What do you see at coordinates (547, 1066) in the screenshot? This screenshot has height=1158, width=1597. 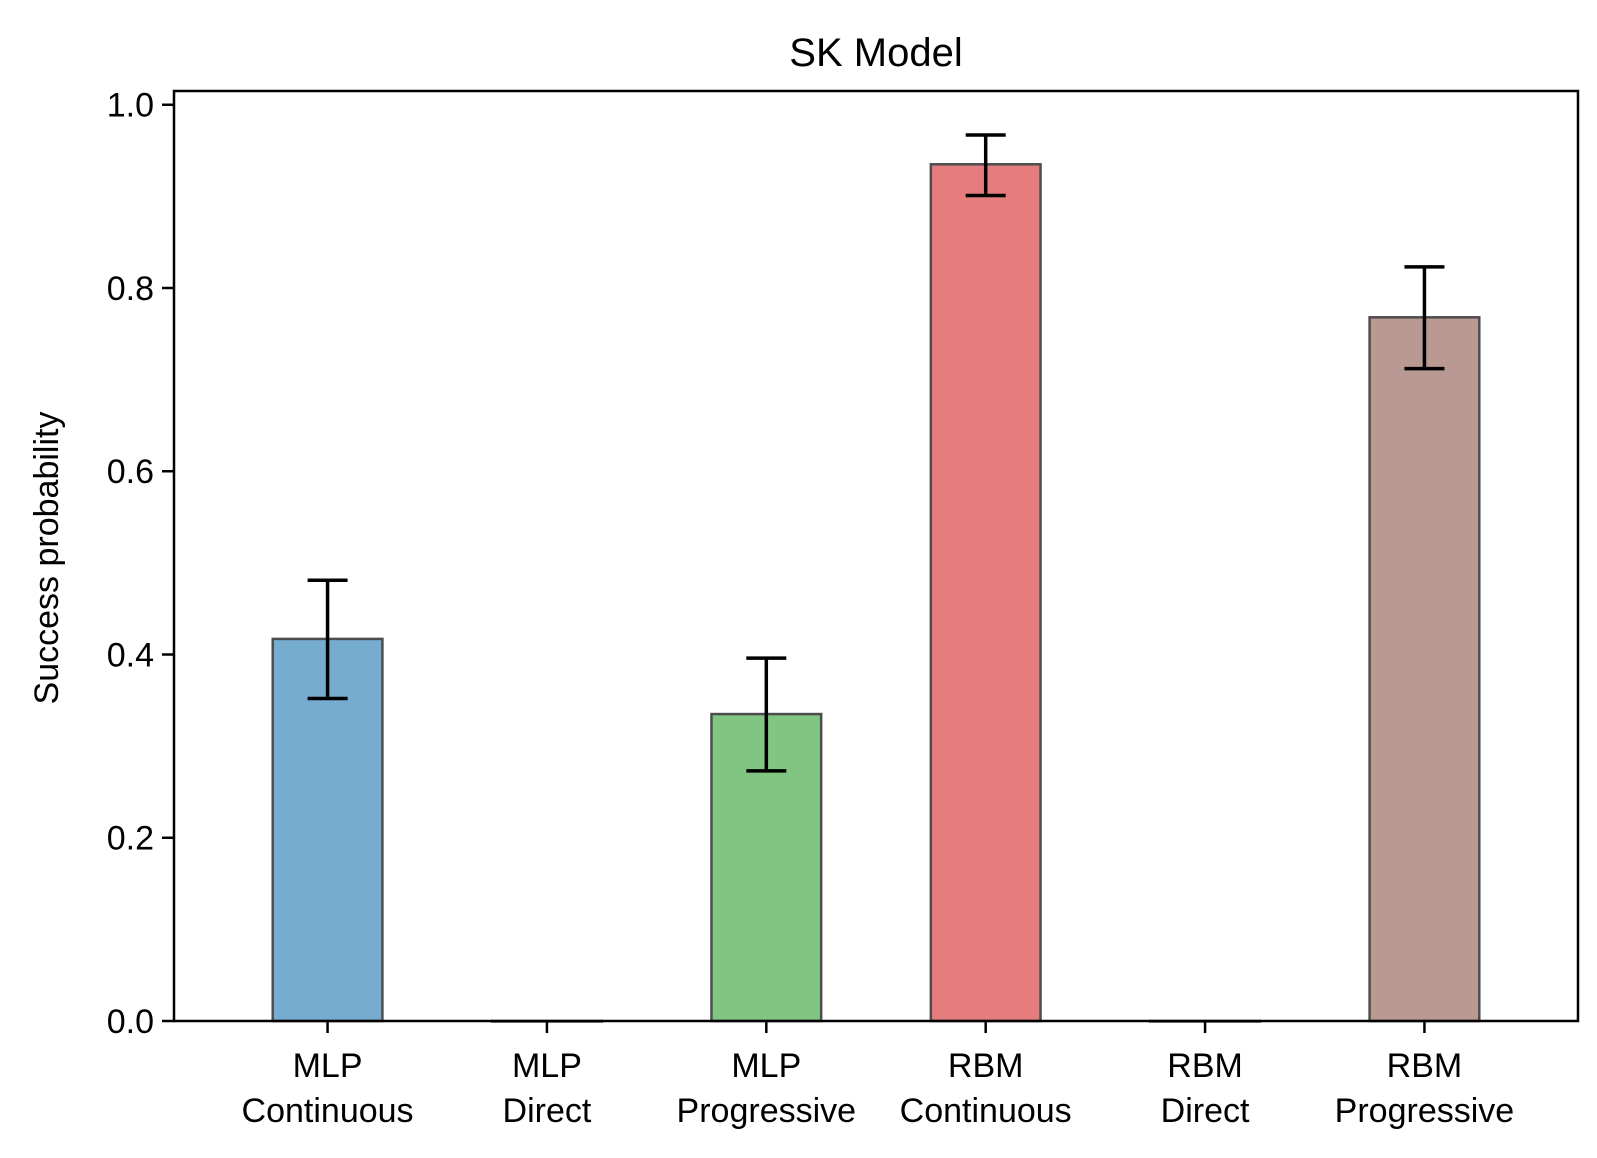 I see `x-tick-label-1-0: MLP` at bounding box center [547, 1066].